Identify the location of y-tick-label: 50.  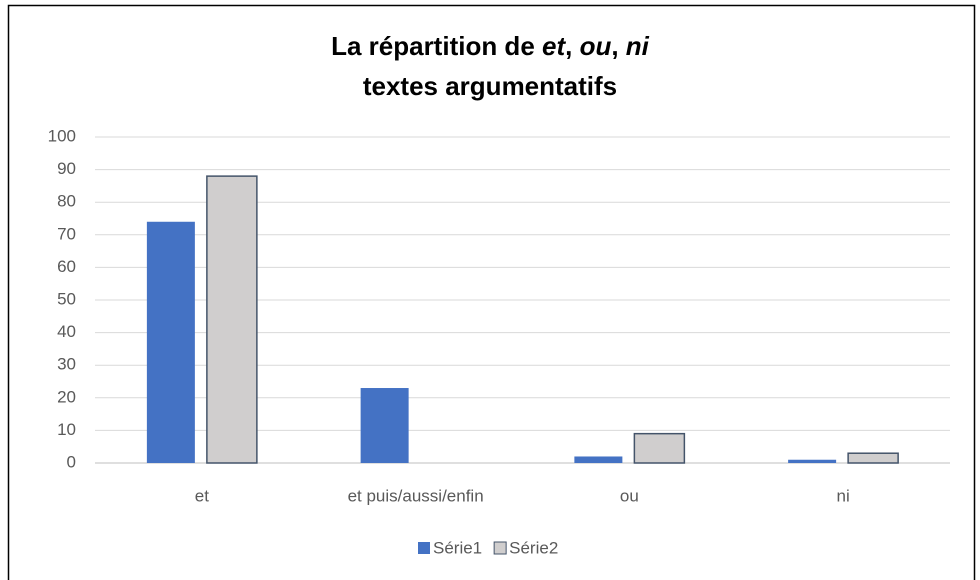
(66, 298).